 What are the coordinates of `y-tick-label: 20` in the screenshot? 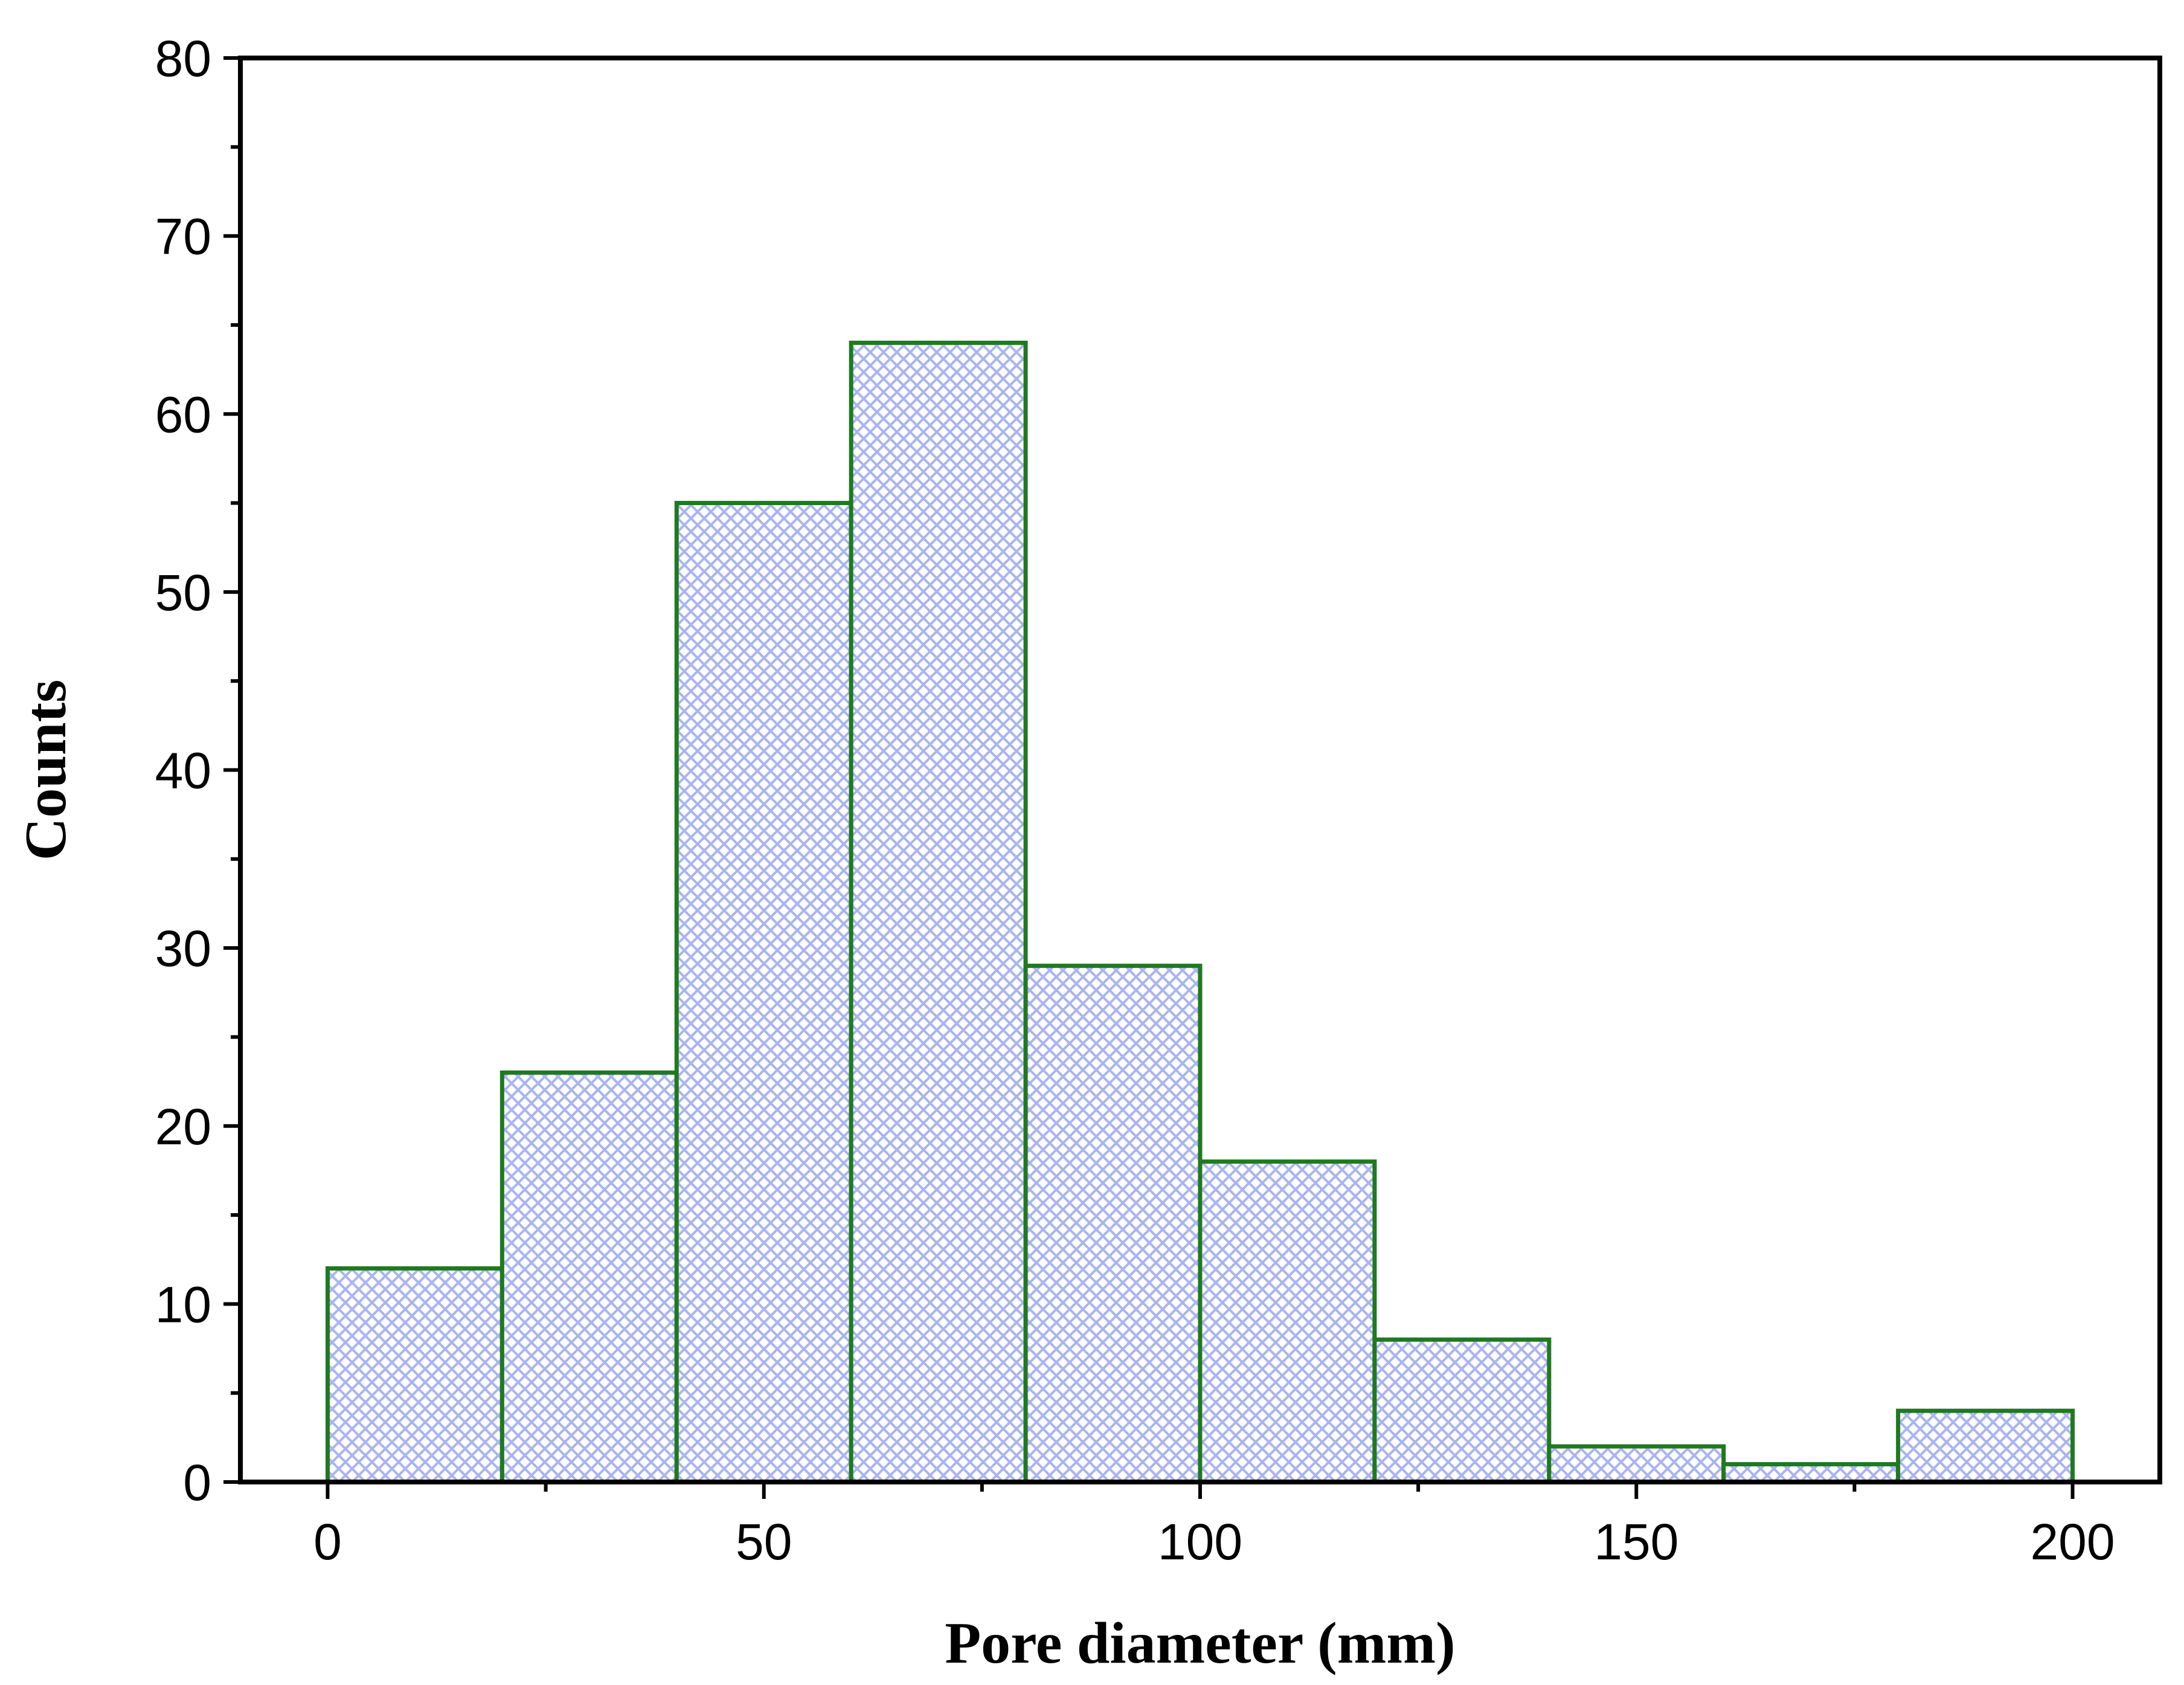 It's located at (183, 1126).